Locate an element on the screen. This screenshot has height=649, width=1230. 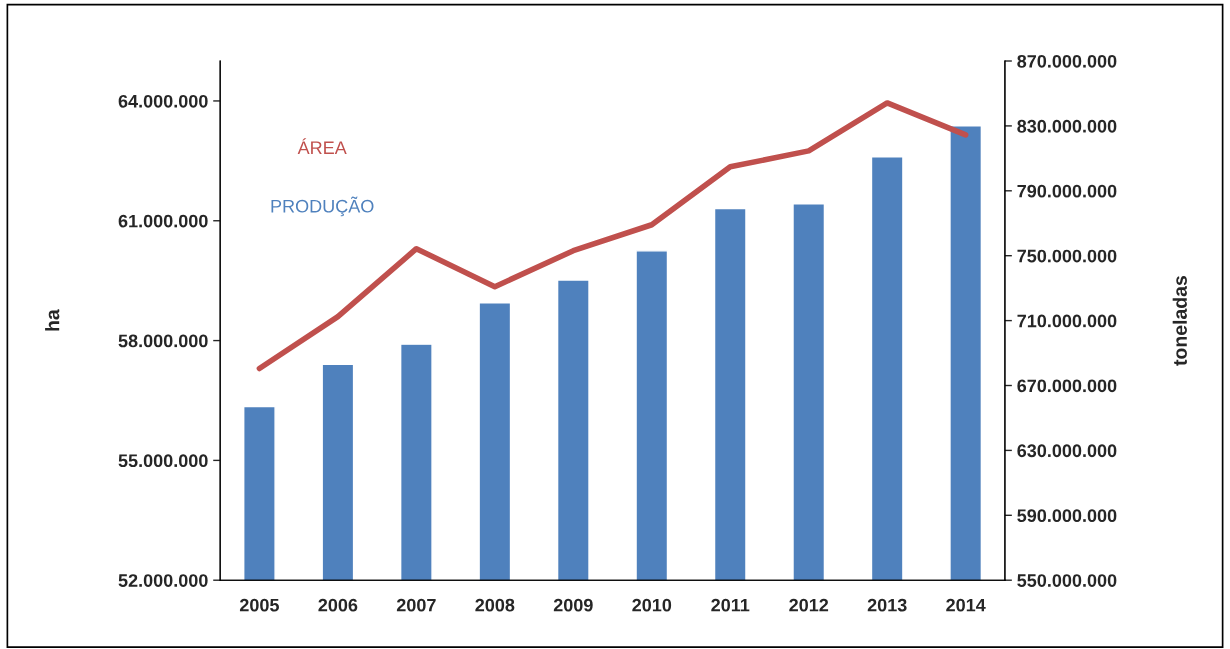
x-tick-label: 2011 is located at coordinates (730, 605).